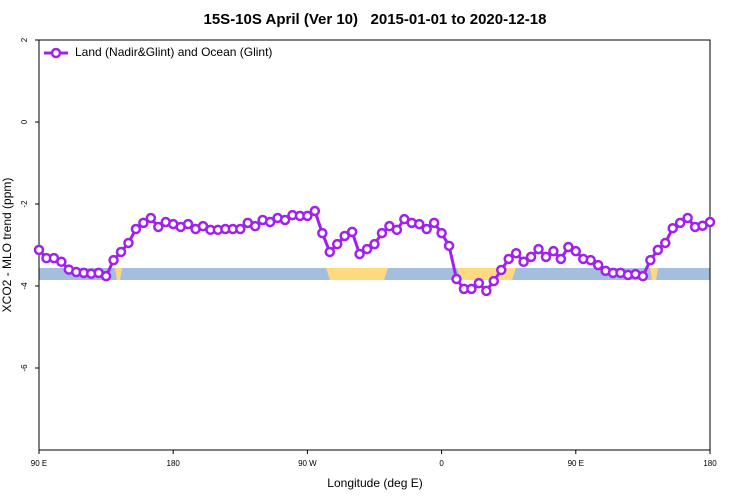  What do you see at coordinates (307, 463) in the screenshot?
I see `x-tick-label: 90 W` at bounding box center [307, 463].